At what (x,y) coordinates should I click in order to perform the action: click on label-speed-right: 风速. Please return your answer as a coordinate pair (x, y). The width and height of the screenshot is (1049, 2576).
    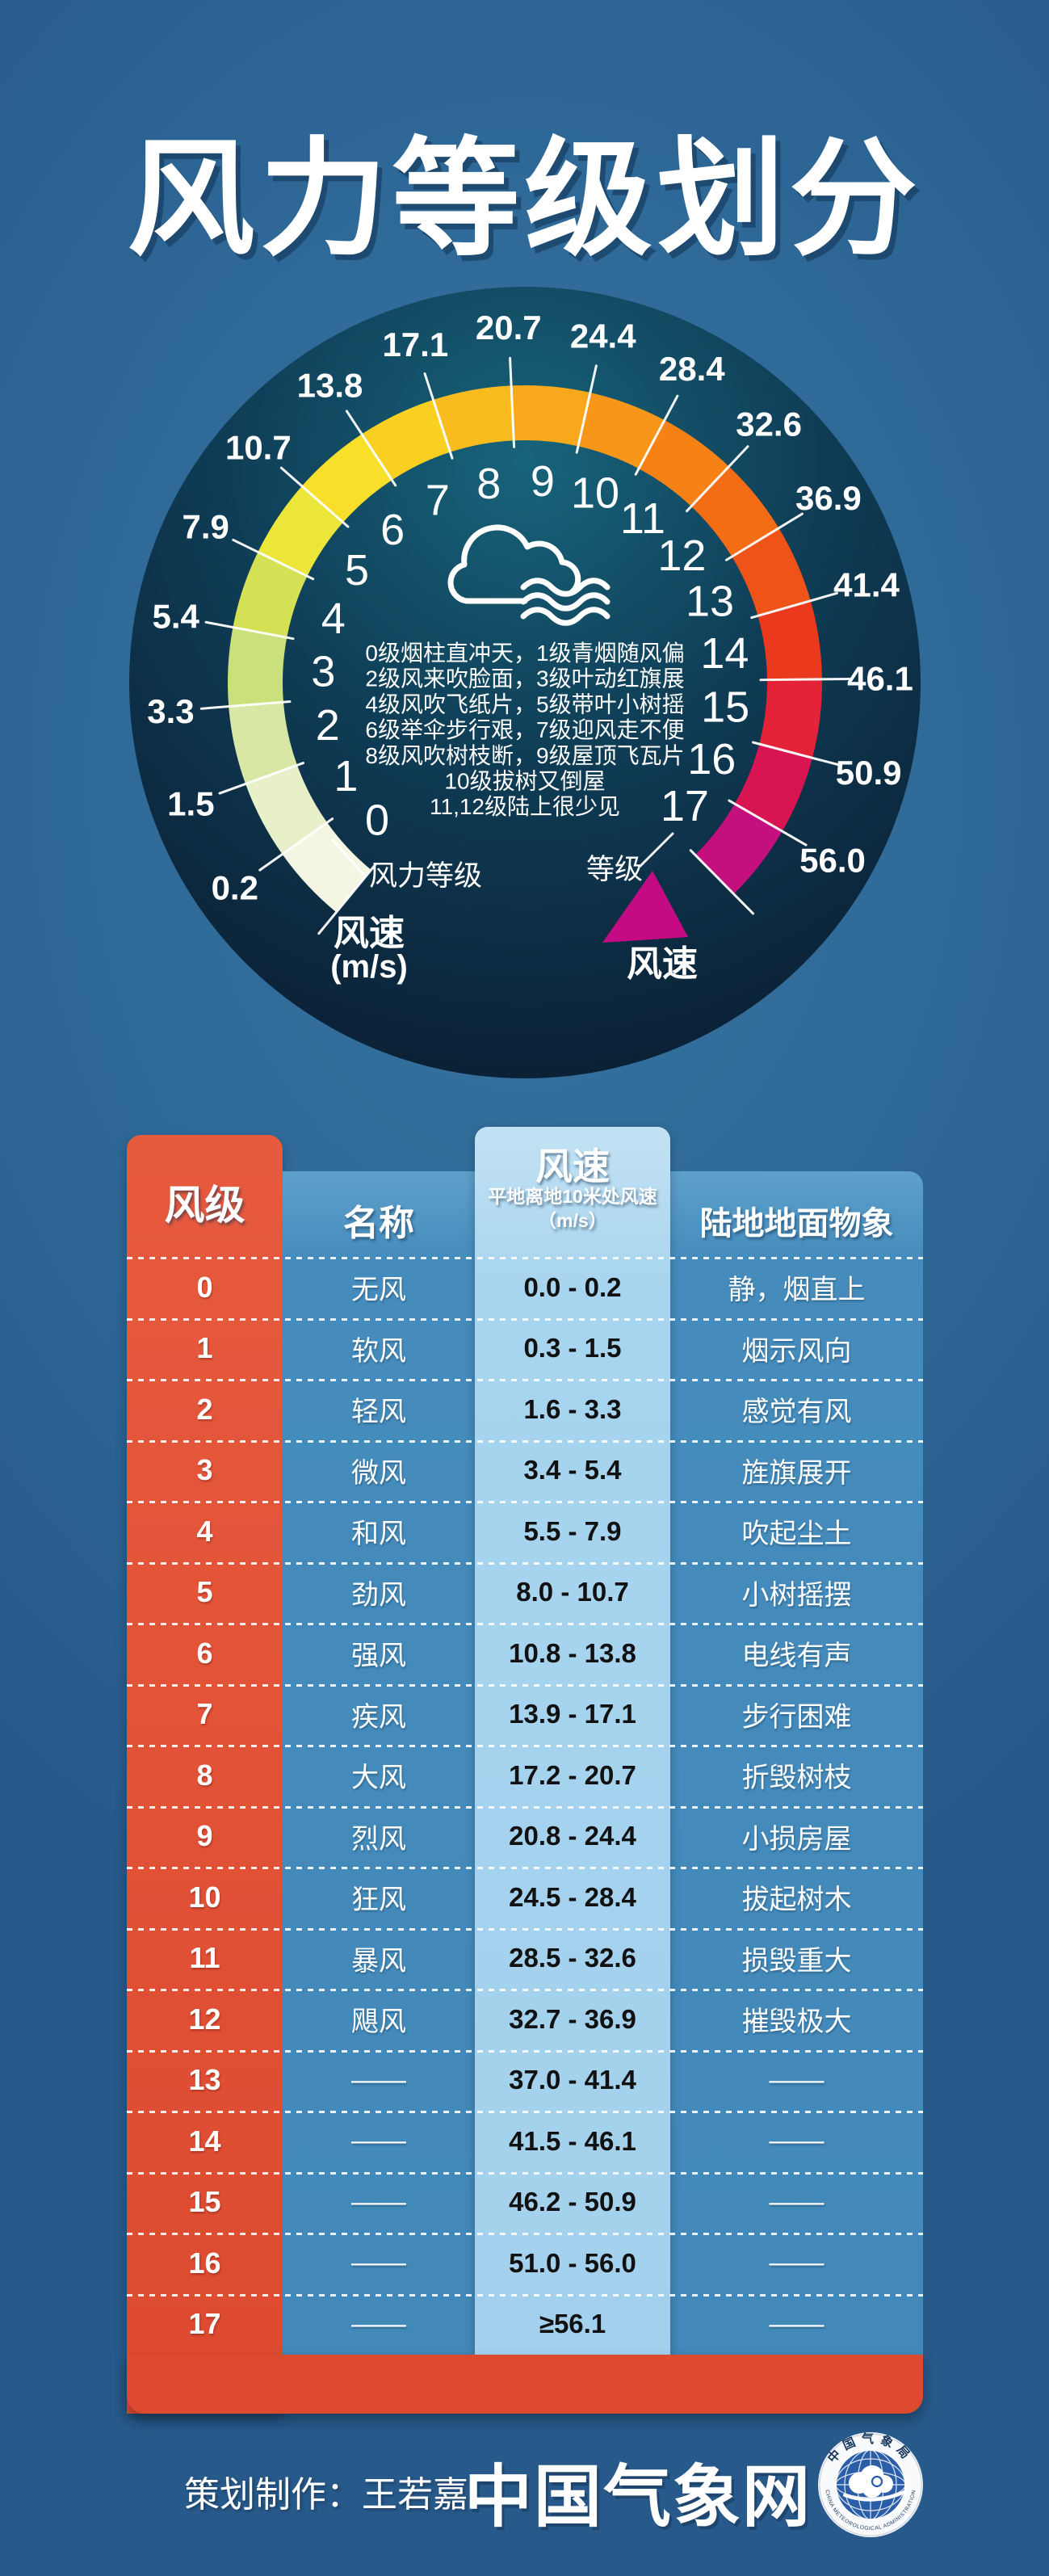
    Looking at the image, I should click on (662, 964).